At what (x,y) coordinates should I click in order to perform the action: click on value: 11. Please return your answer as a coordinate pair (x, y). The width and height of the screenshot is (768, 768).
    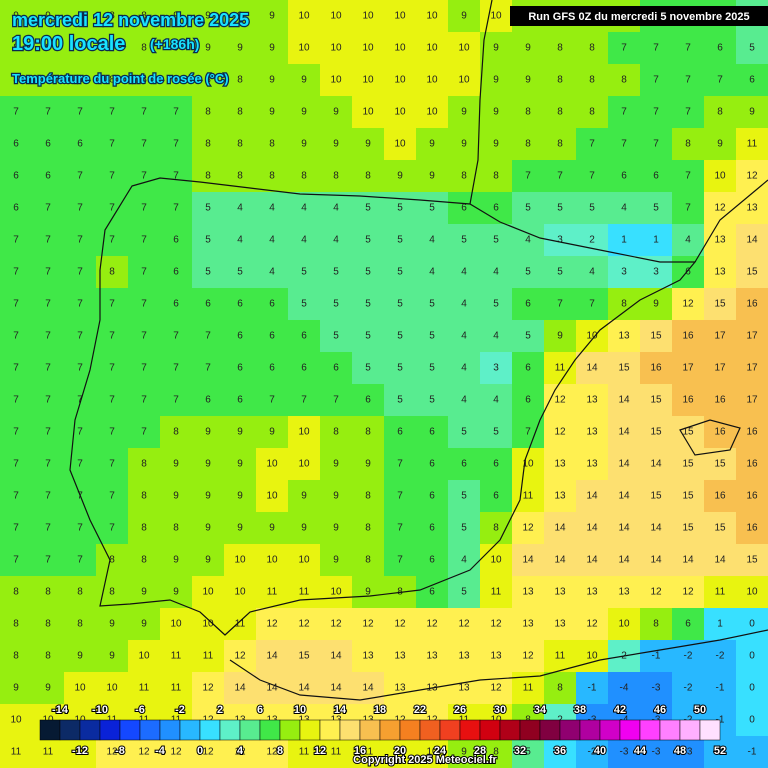
    Looking at the image, I should click on (80, 752).